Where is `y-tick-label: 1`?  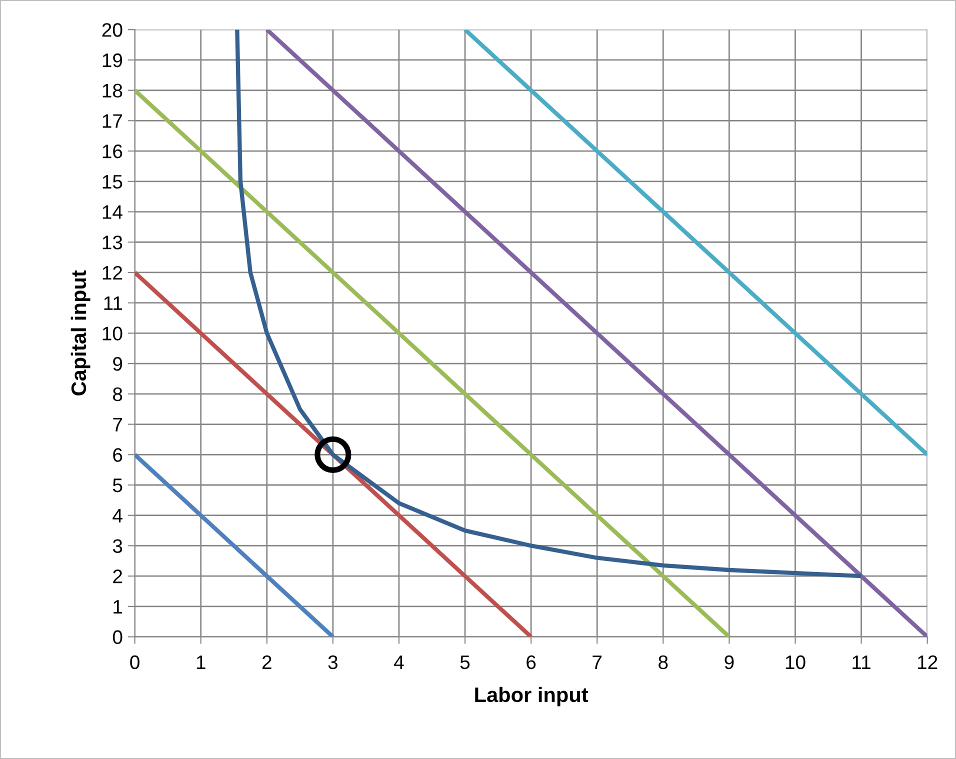 y-tick-label: 1 is located at coordinates (118, 607).